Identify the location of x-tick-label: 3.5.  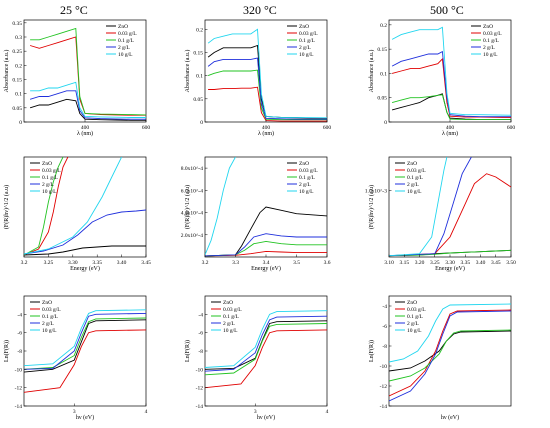
(296, 263).